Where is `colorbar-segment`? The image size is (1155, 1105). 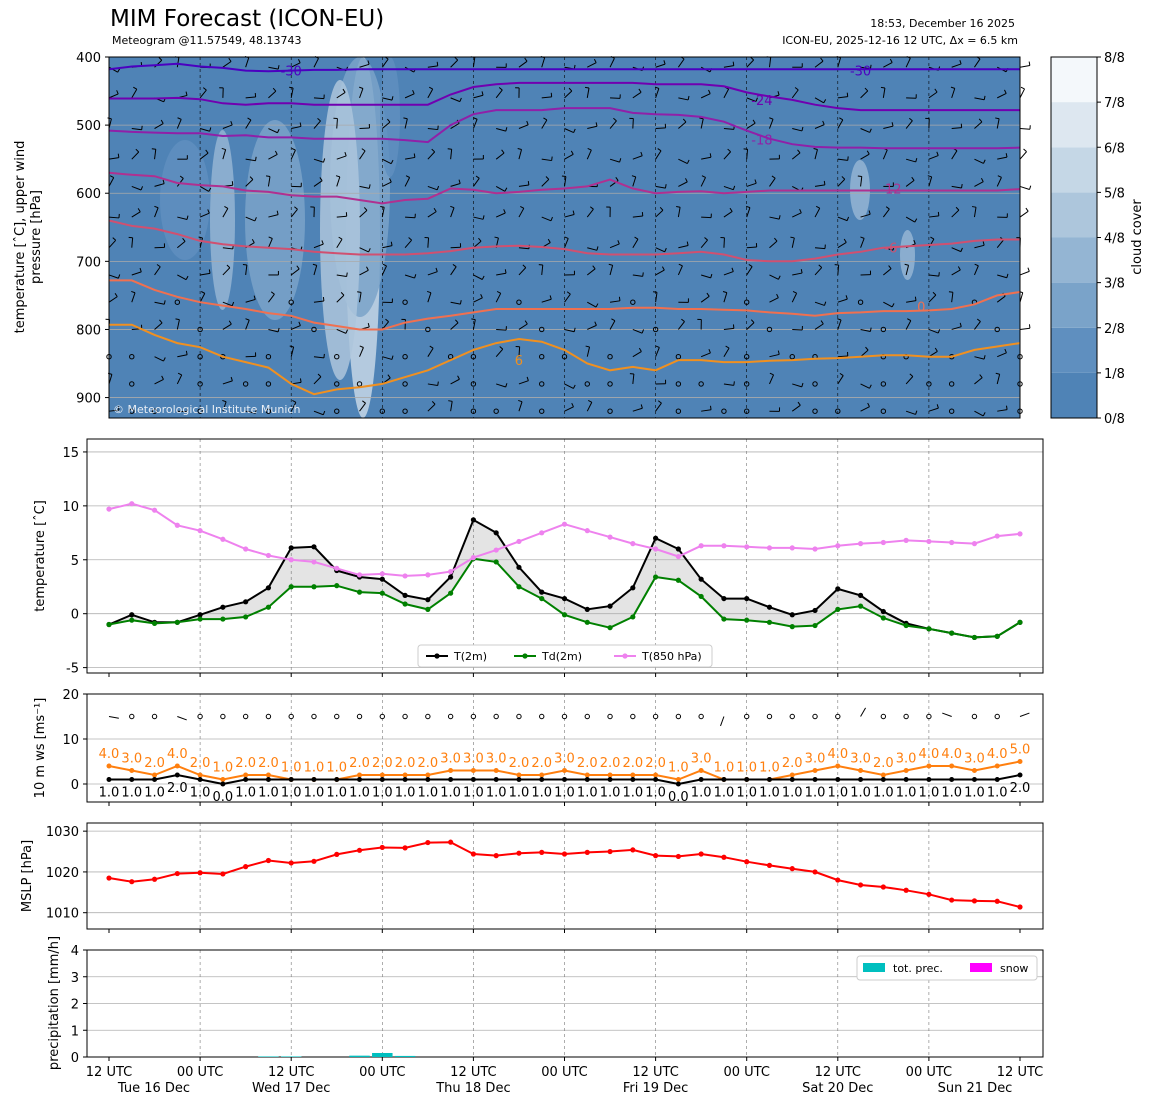 colorbar-segment is located at coordinates (1074, 260).